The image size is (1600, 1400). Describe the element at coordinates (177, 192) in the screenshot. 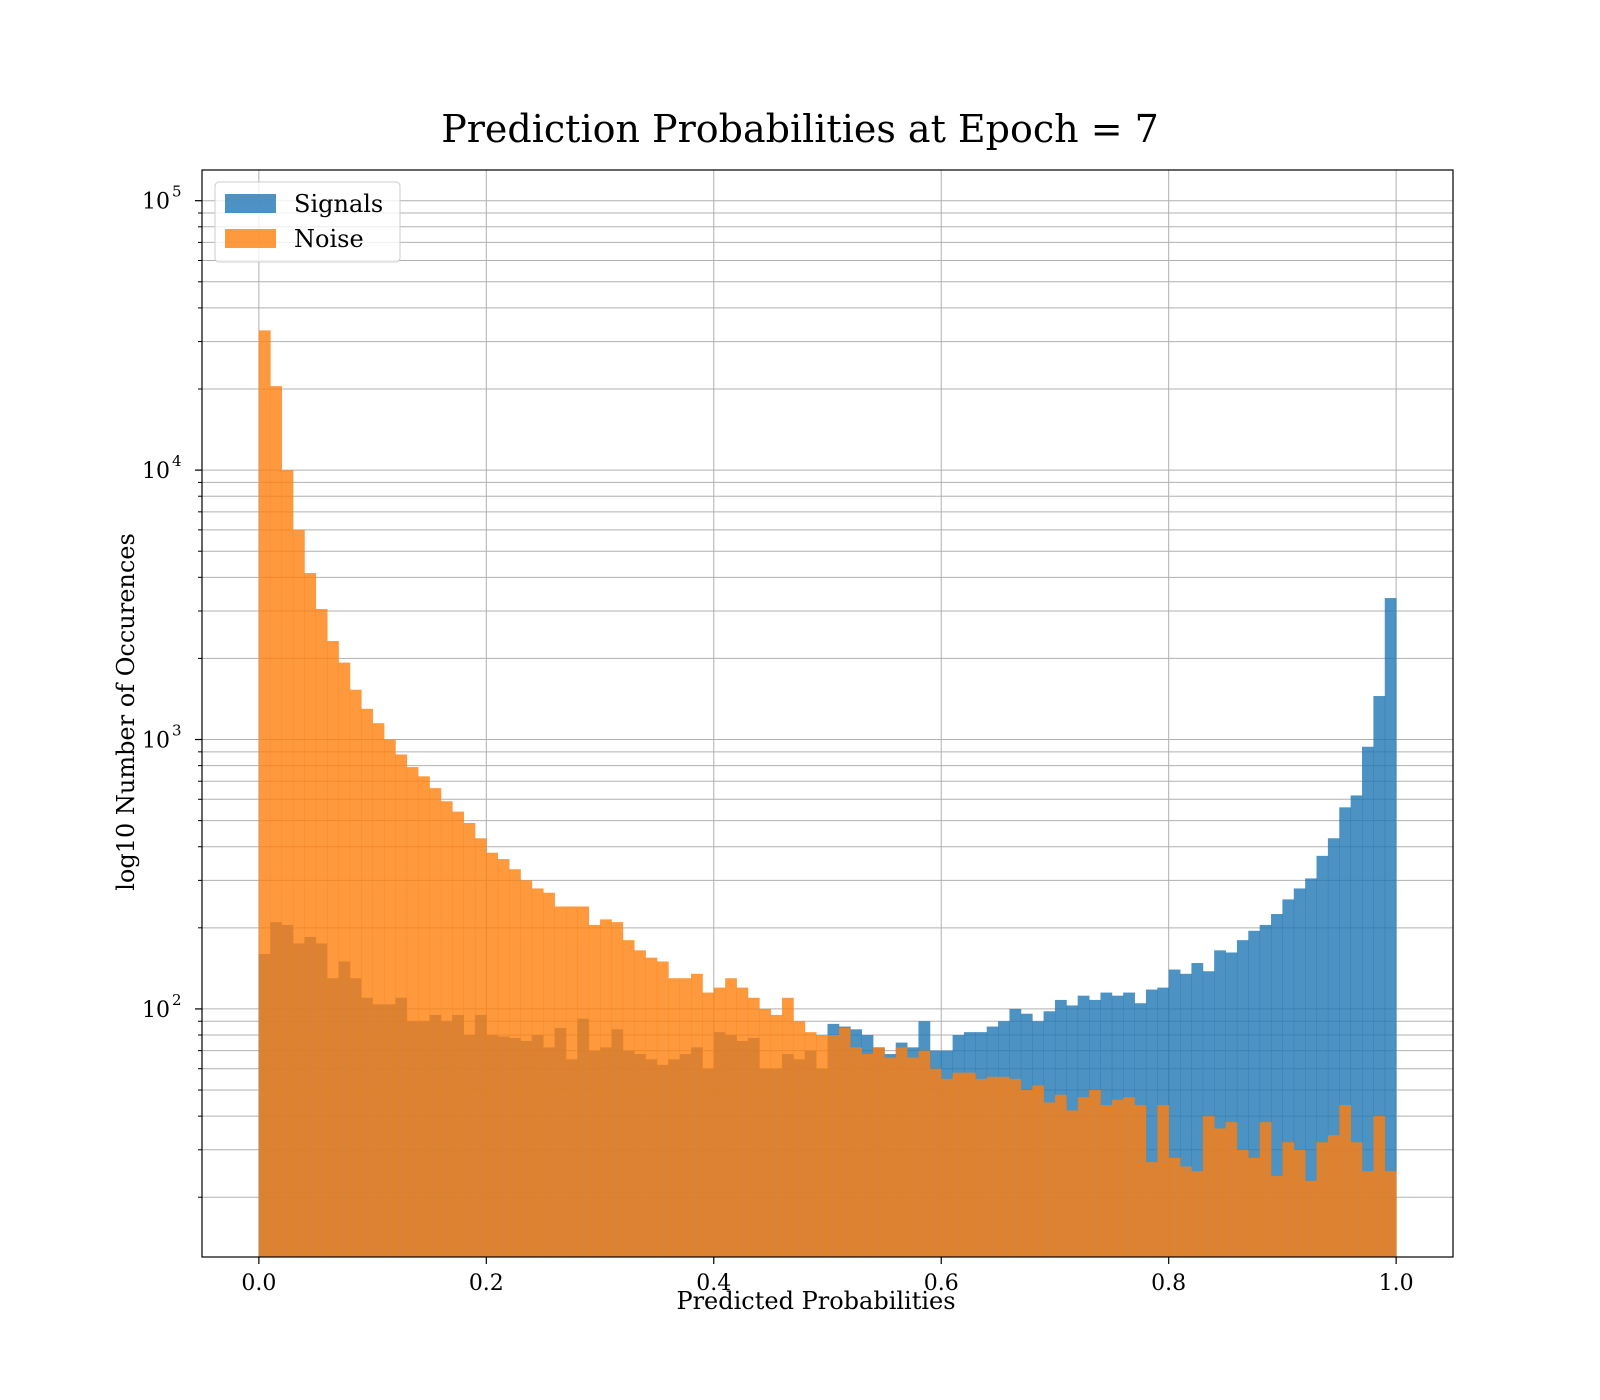

I see `y-tick-exponent: 5` at that location.